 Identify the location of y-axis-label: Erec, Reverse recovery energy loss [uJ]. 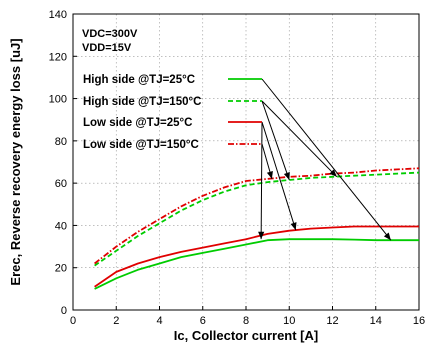
(15, 161).